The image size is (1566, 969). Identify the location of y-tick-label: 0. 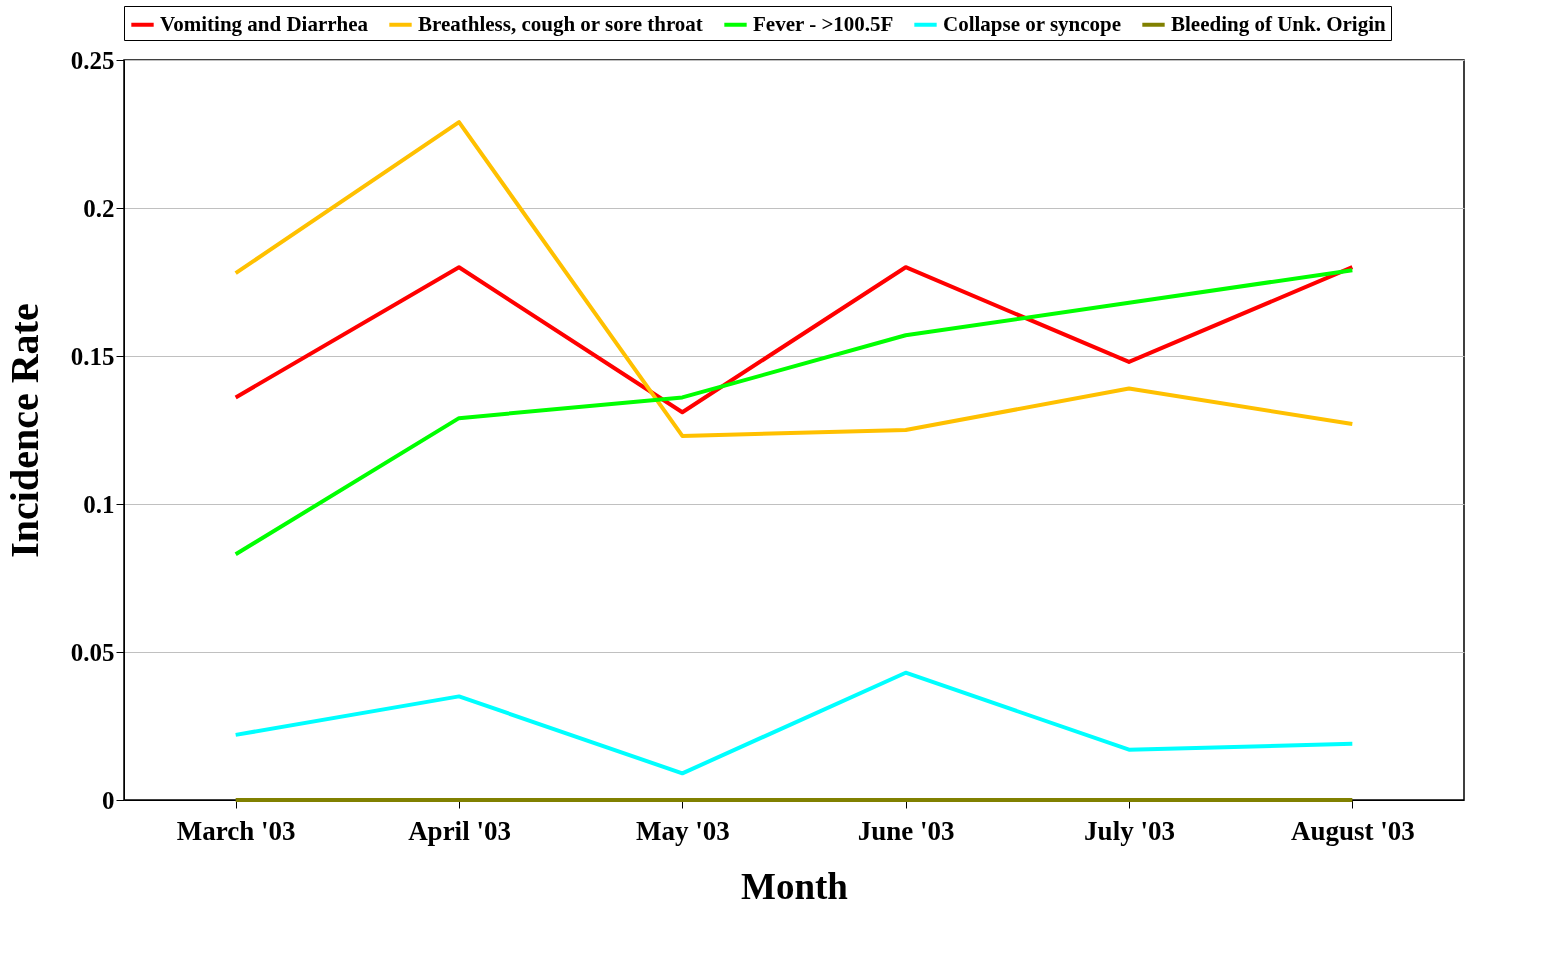
(108, 800).